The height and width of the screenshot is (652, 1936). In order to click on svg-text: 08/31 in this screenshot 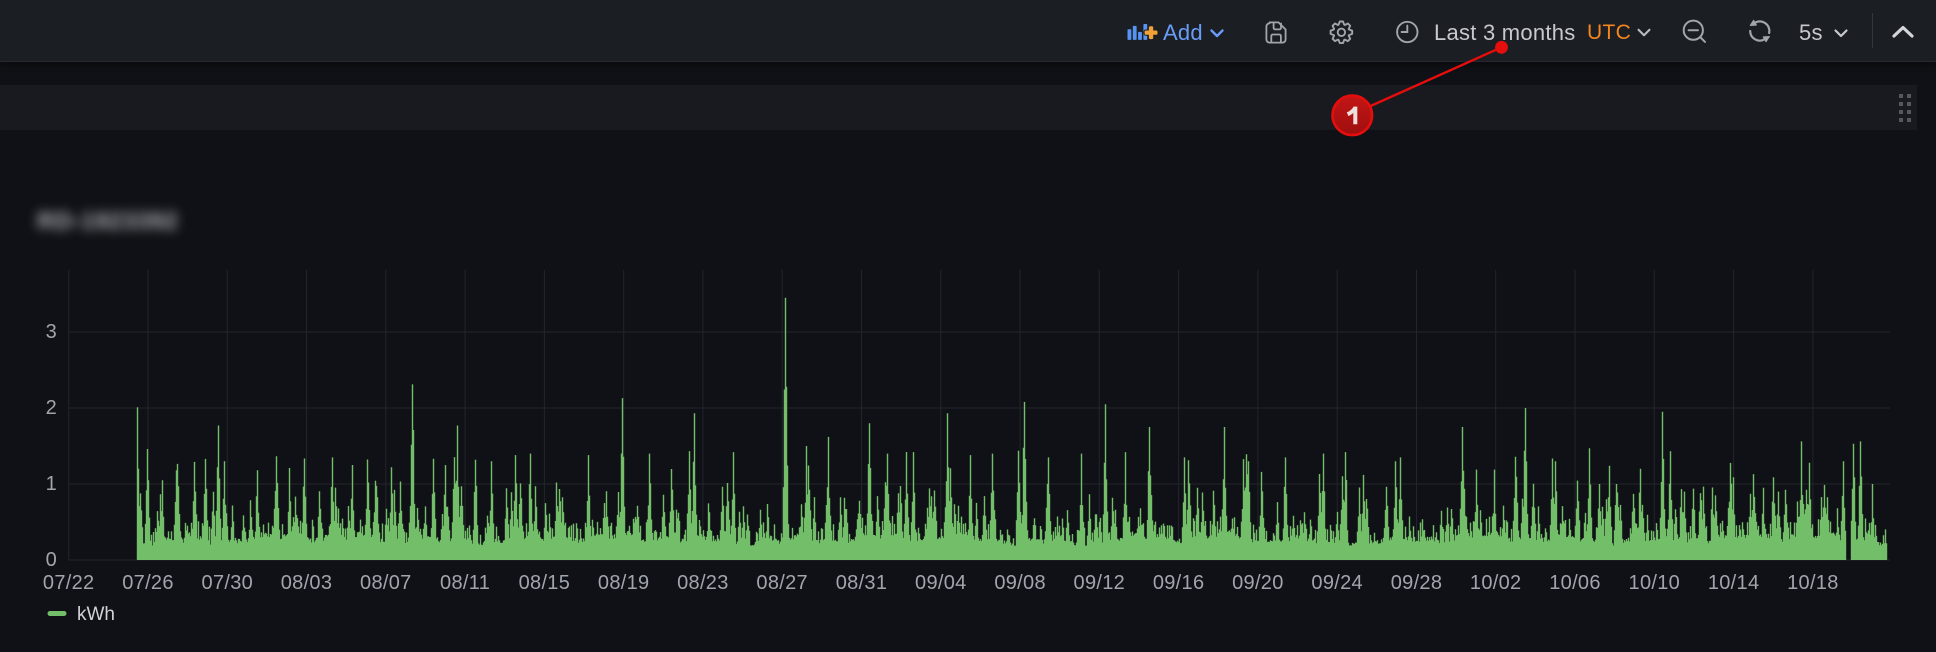, I will do `click(862, 583)`.